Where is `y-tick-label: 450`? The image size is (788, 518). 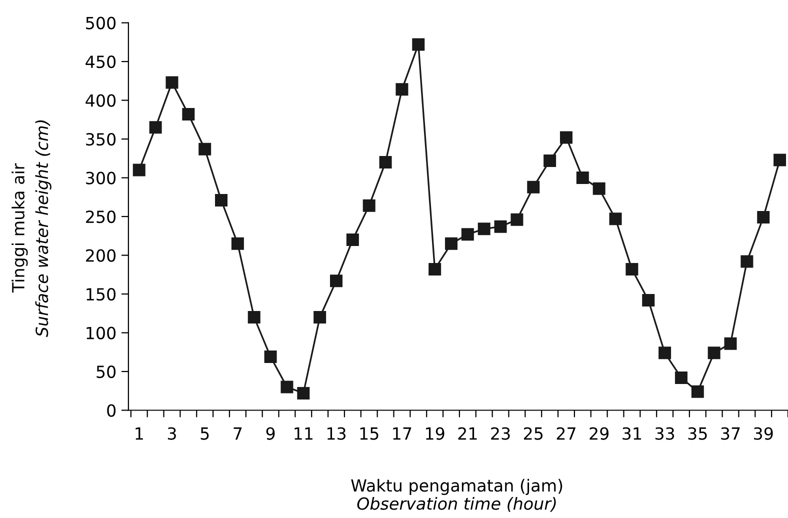
y-tick-label: 450 is located at coordinates (101, 62).